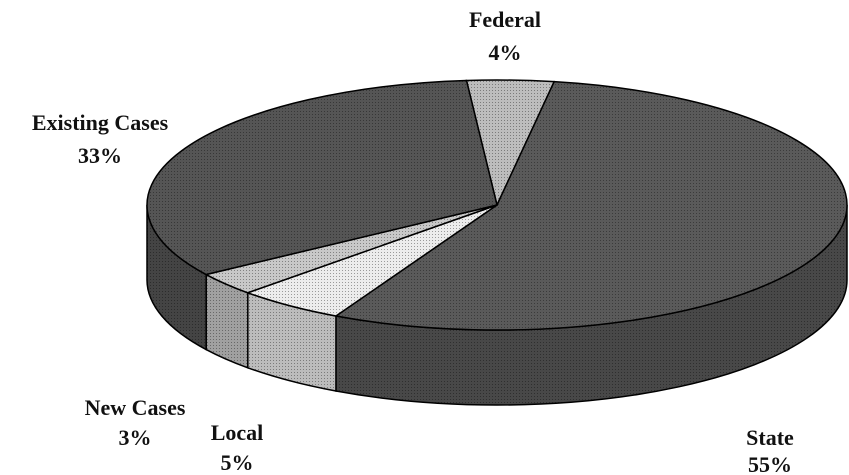 Image resolution: width=849 pixels, height=475 pixels. Describe the element at coordinates (237, 432) in the screenshot. I see `slice-label: Local` at that location.